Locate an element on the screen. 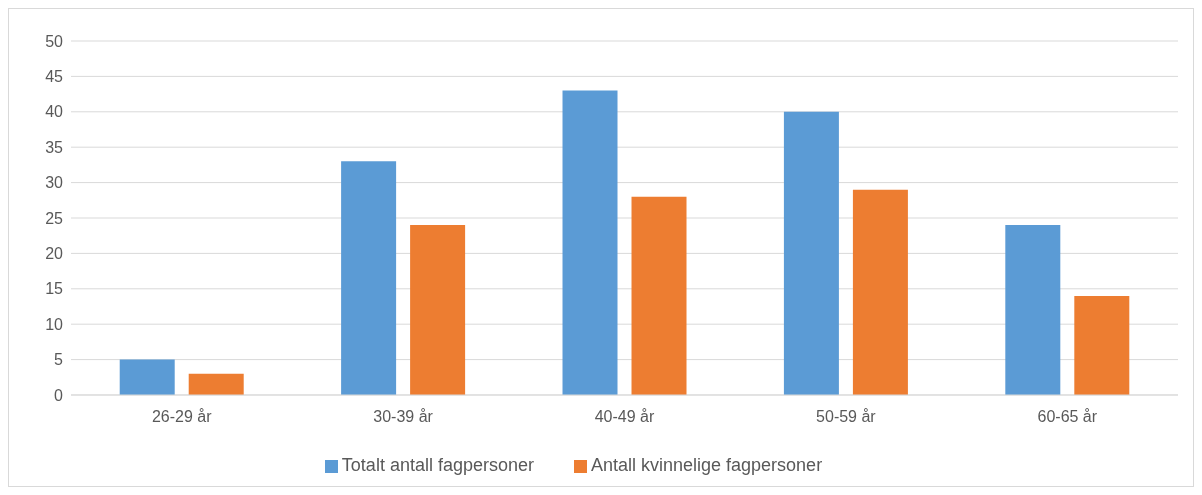 This screenshot has width=1202, height=495. y-tick-label: 35 is located at coordinates (54, 147).